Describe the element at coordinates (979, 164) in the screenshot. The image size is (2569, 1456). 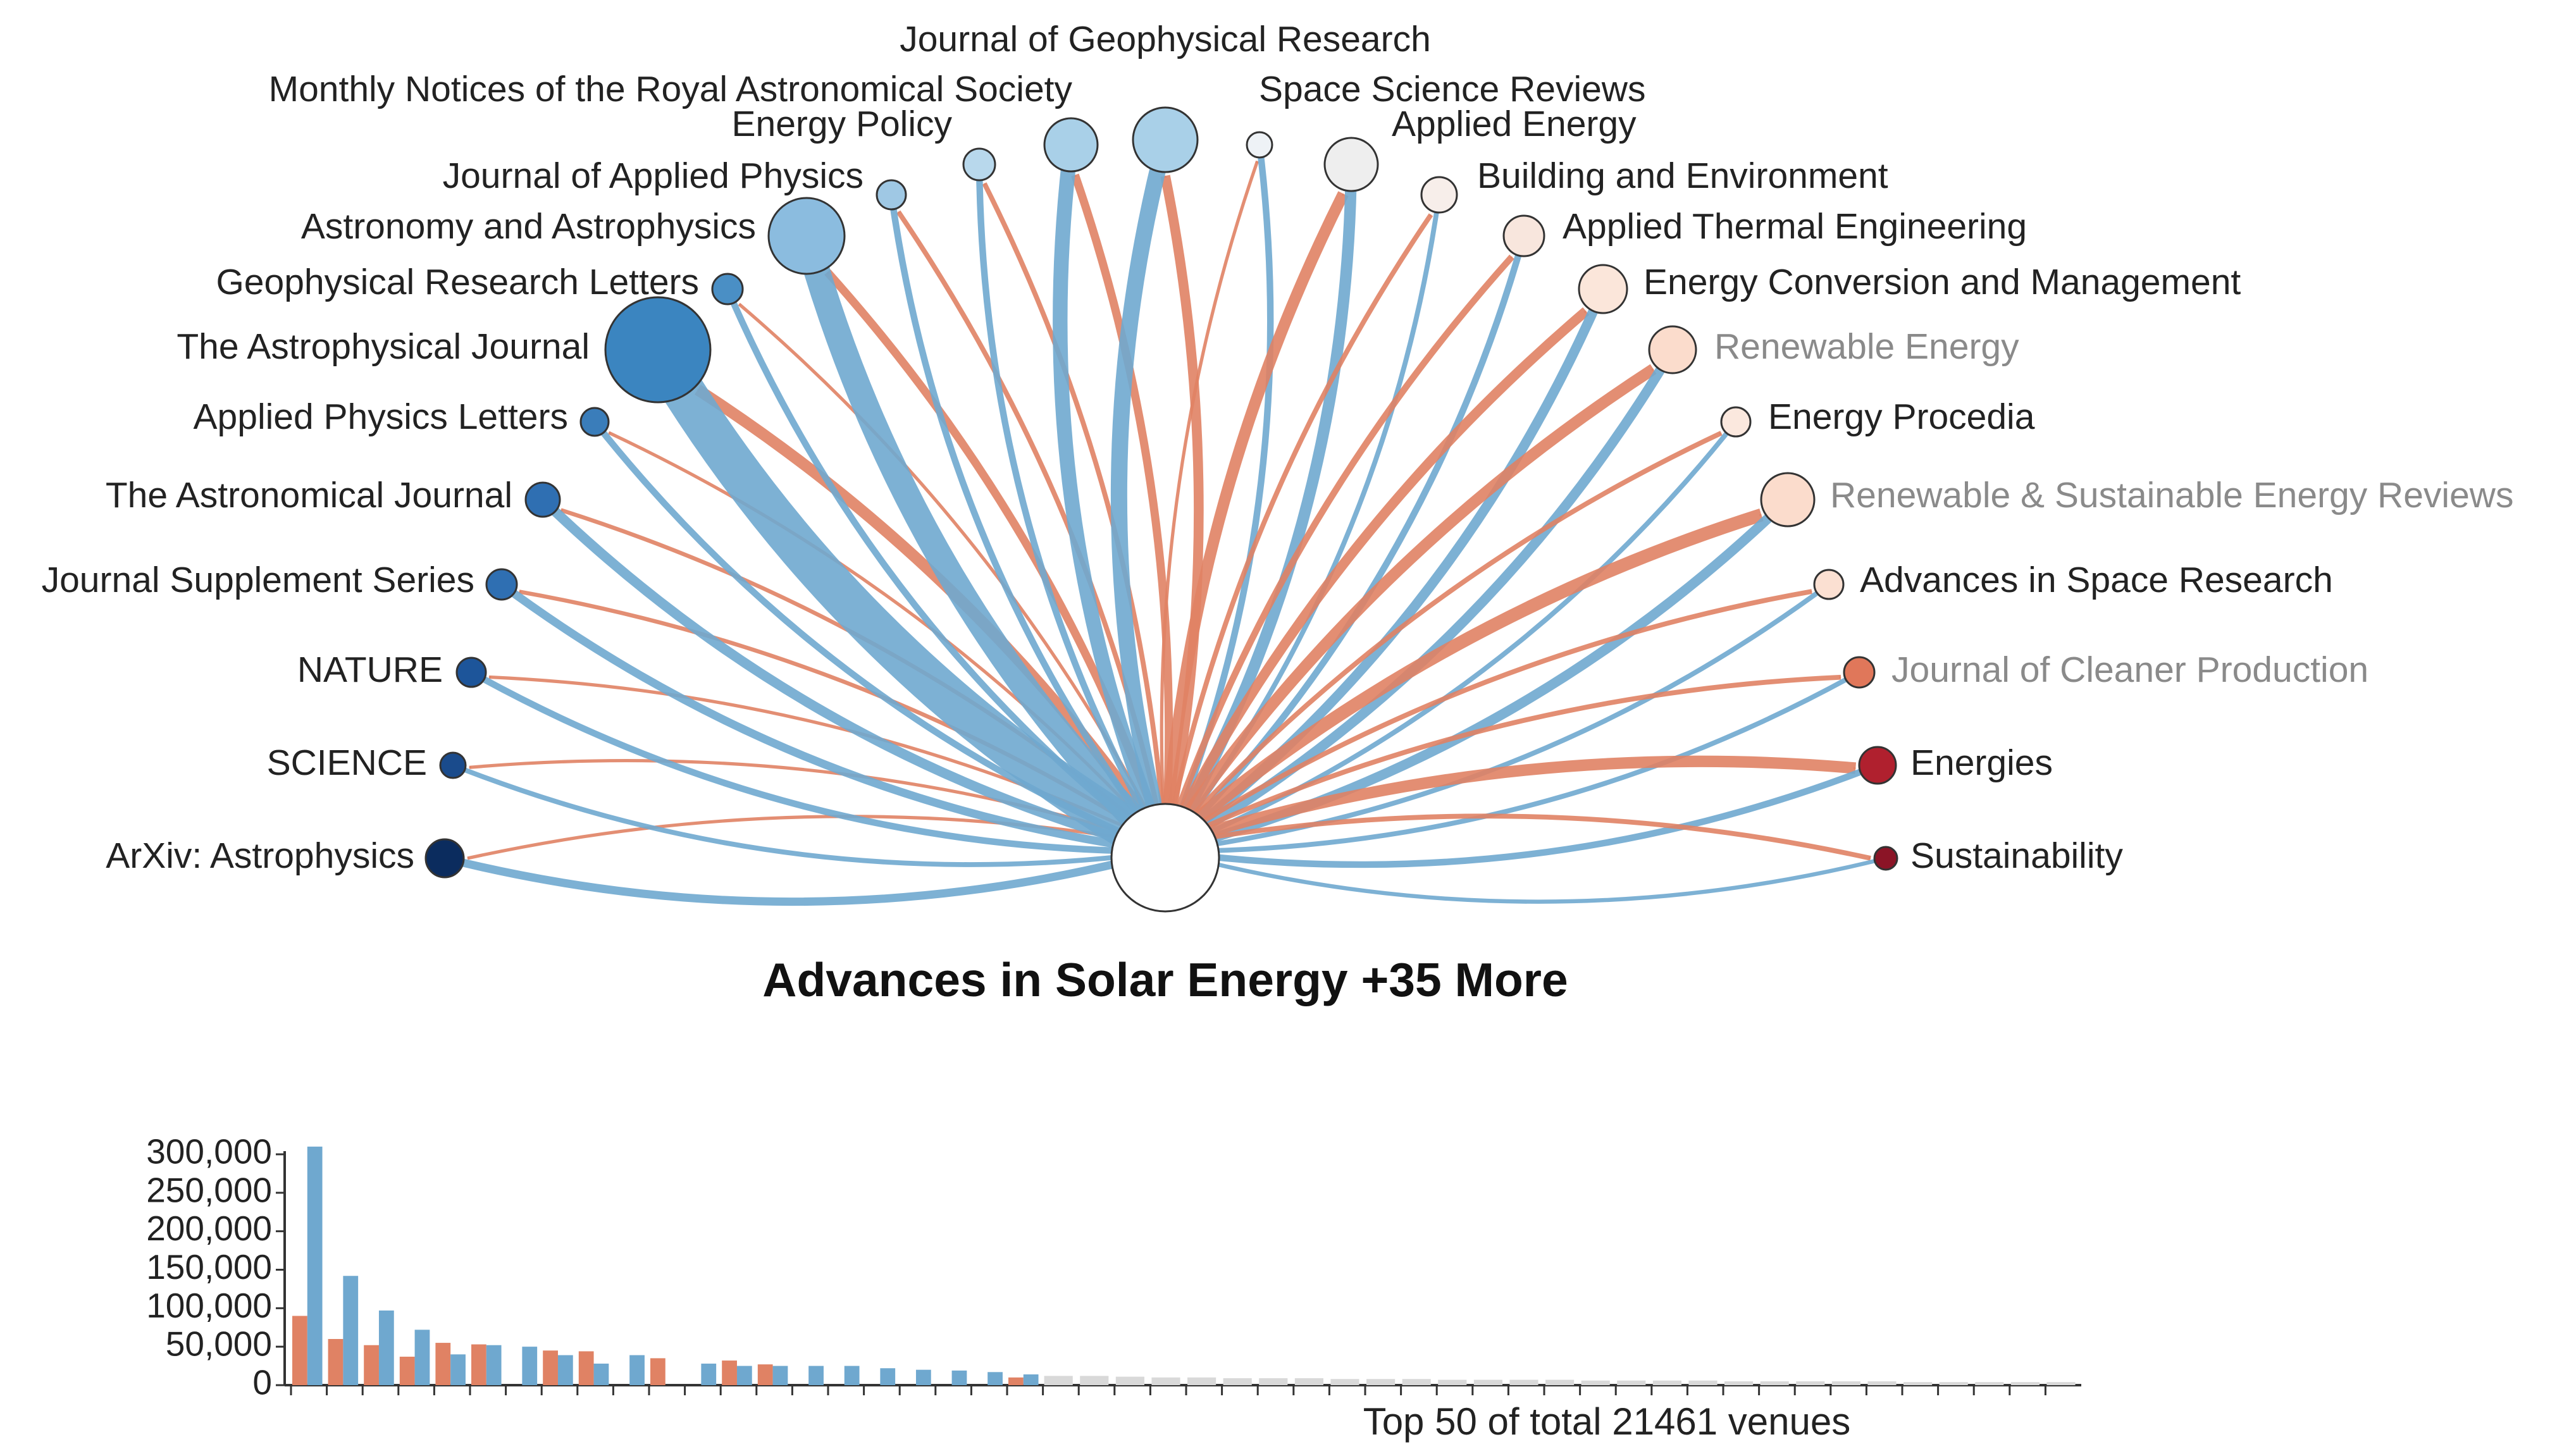
I see `venue-node-energy-policy` at that location.